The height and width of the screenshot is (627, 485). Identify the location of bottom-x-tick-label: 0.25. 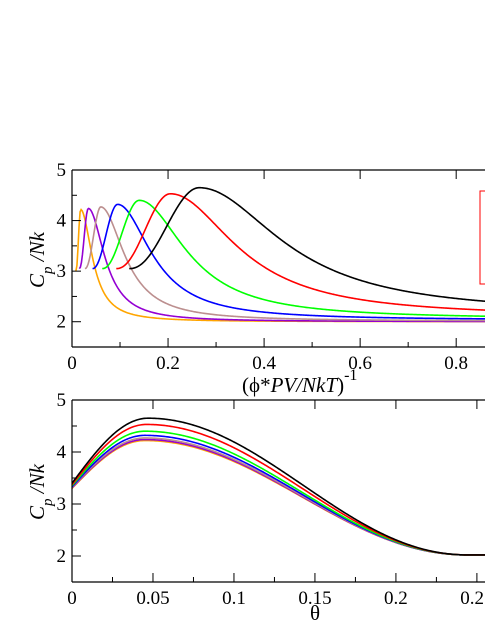
(472, 598).